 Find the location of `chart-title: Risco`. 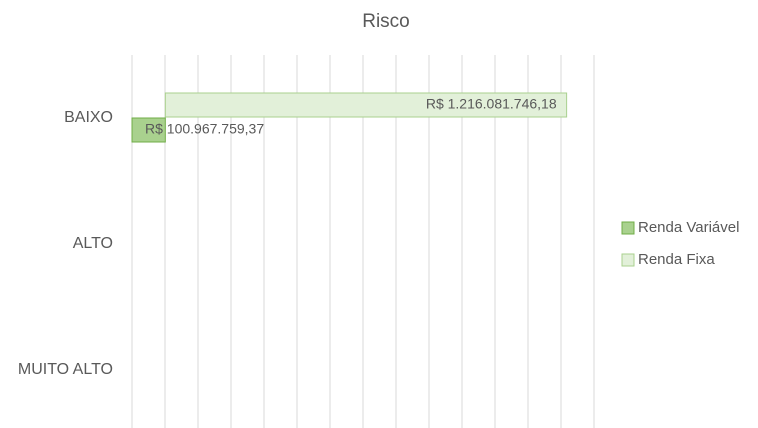

chart-title: Risco is located at coordinates (386, 21).